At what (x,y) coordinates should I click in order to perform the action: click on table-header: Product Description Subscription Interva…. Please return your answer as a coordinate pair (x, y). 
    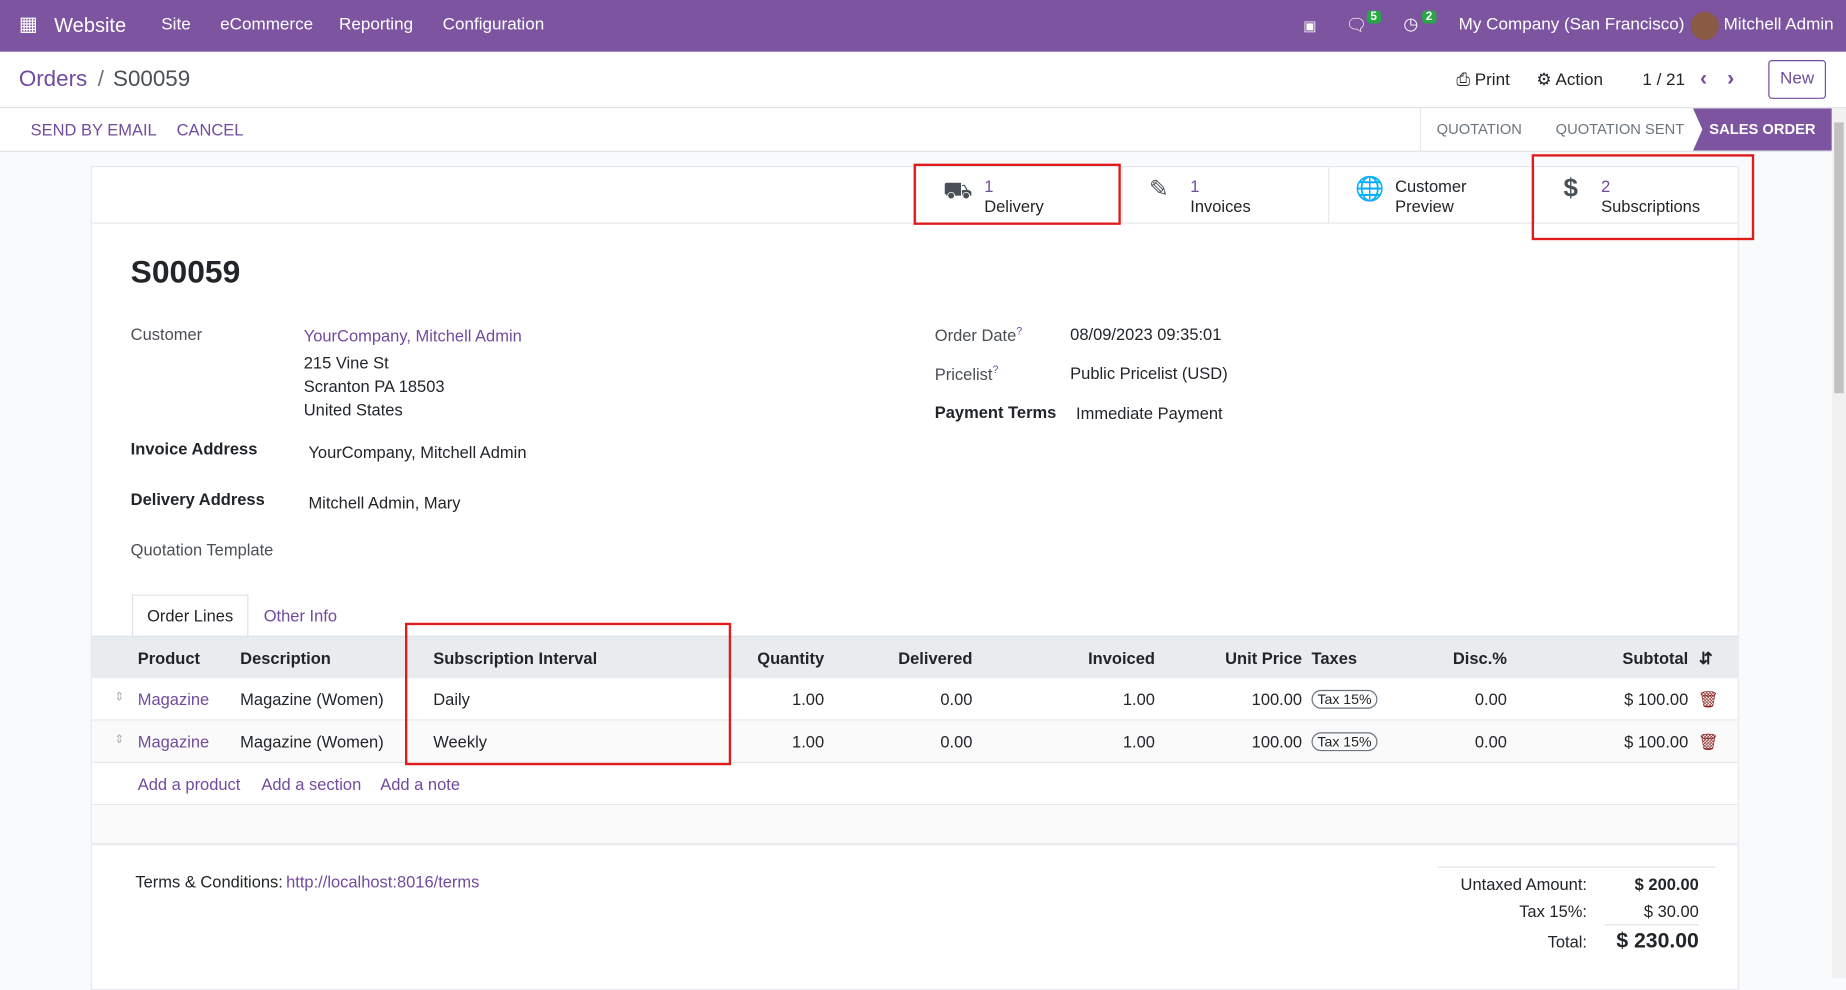
    Looking at the image, I should click on (914, 657).